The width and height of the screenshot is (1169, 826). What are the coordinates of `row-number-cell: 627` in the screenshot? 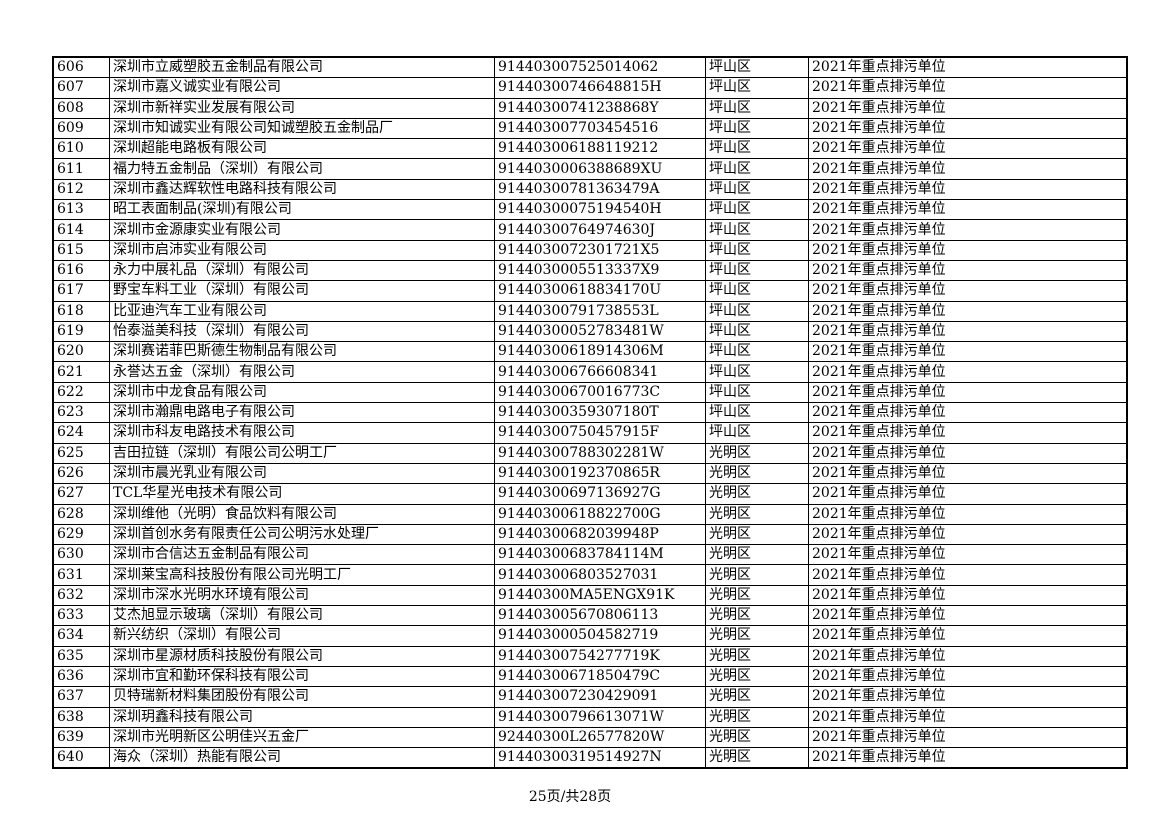 It's located at (81, 494).